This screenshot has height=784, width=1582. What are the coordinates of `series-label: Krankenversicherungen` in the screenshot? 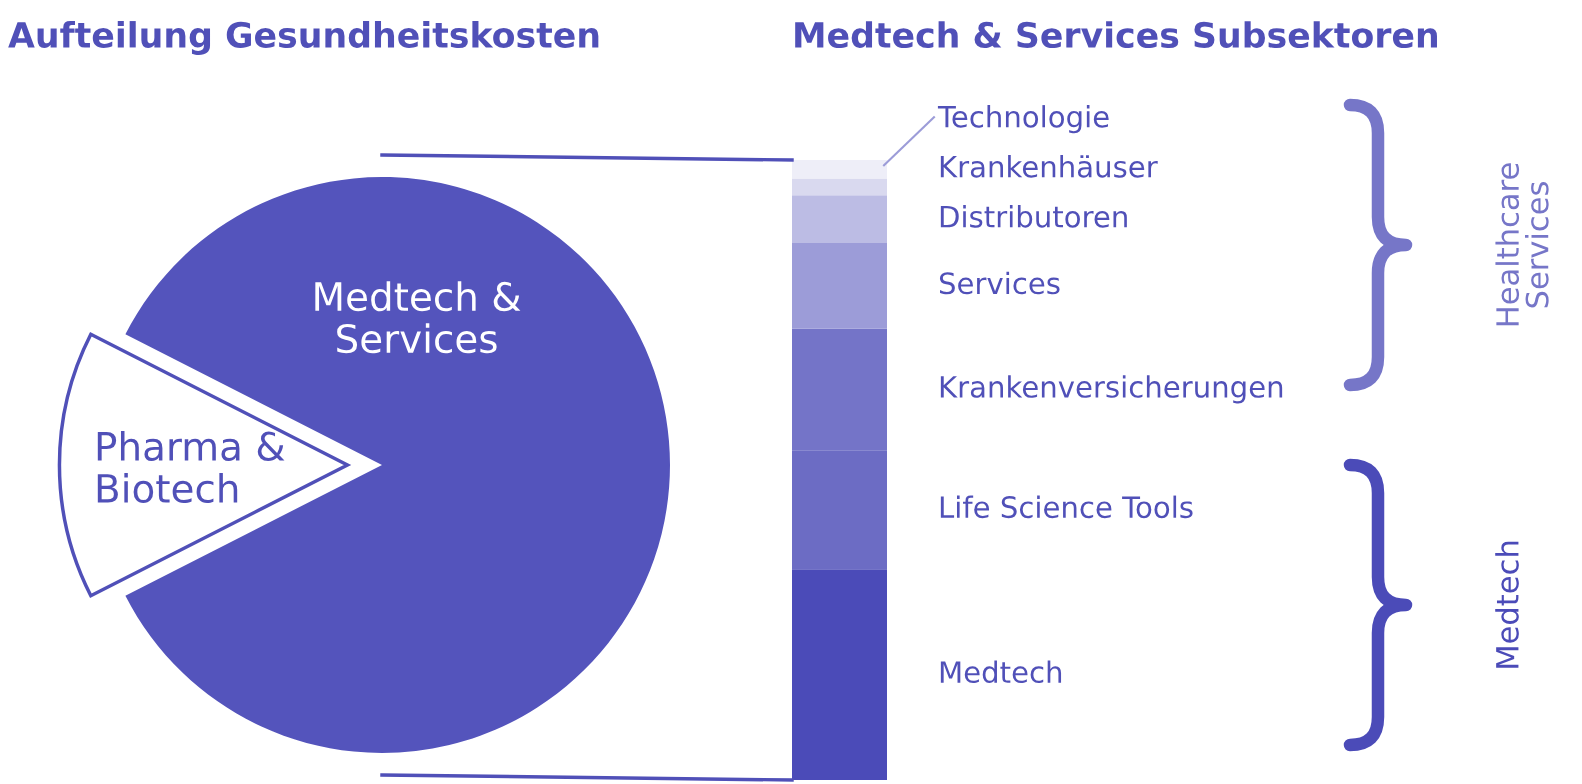 It's located at (1111, 389).